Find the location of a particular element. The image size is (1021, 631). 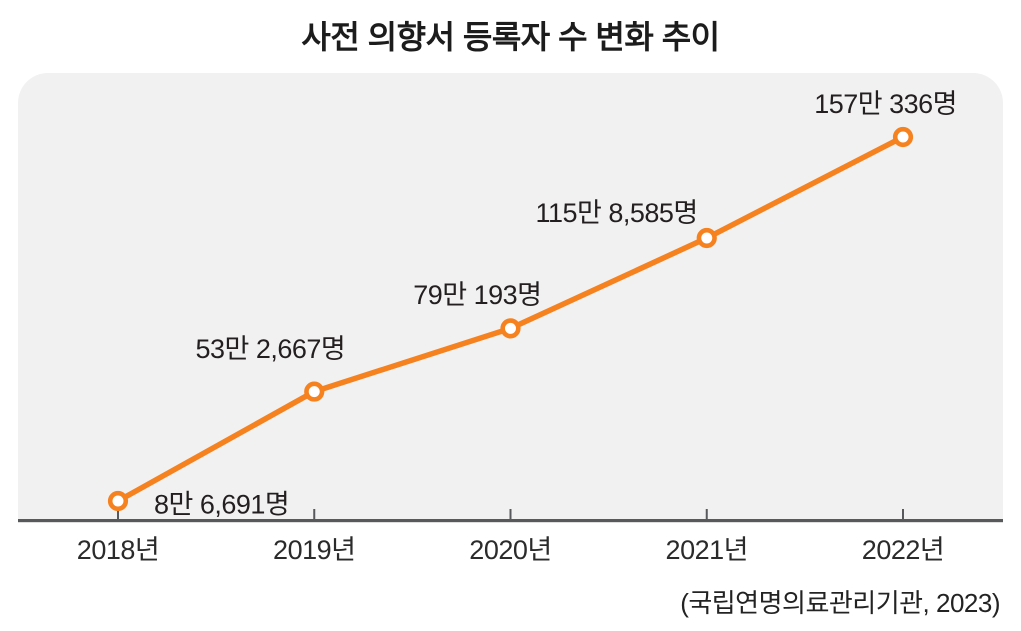

chart-title: 사전 의향서 등록자 수 변화 추이 is located at coordinates (510, 37).